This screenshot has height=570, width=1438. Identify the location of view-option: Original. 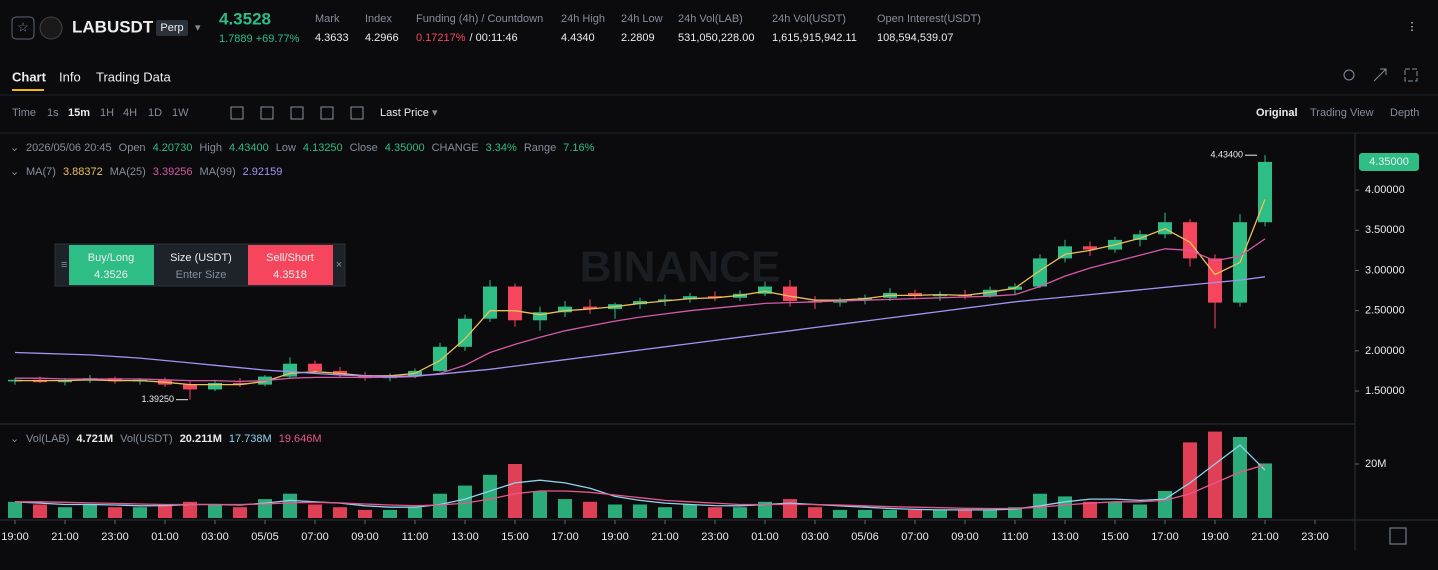
(1277, 113).